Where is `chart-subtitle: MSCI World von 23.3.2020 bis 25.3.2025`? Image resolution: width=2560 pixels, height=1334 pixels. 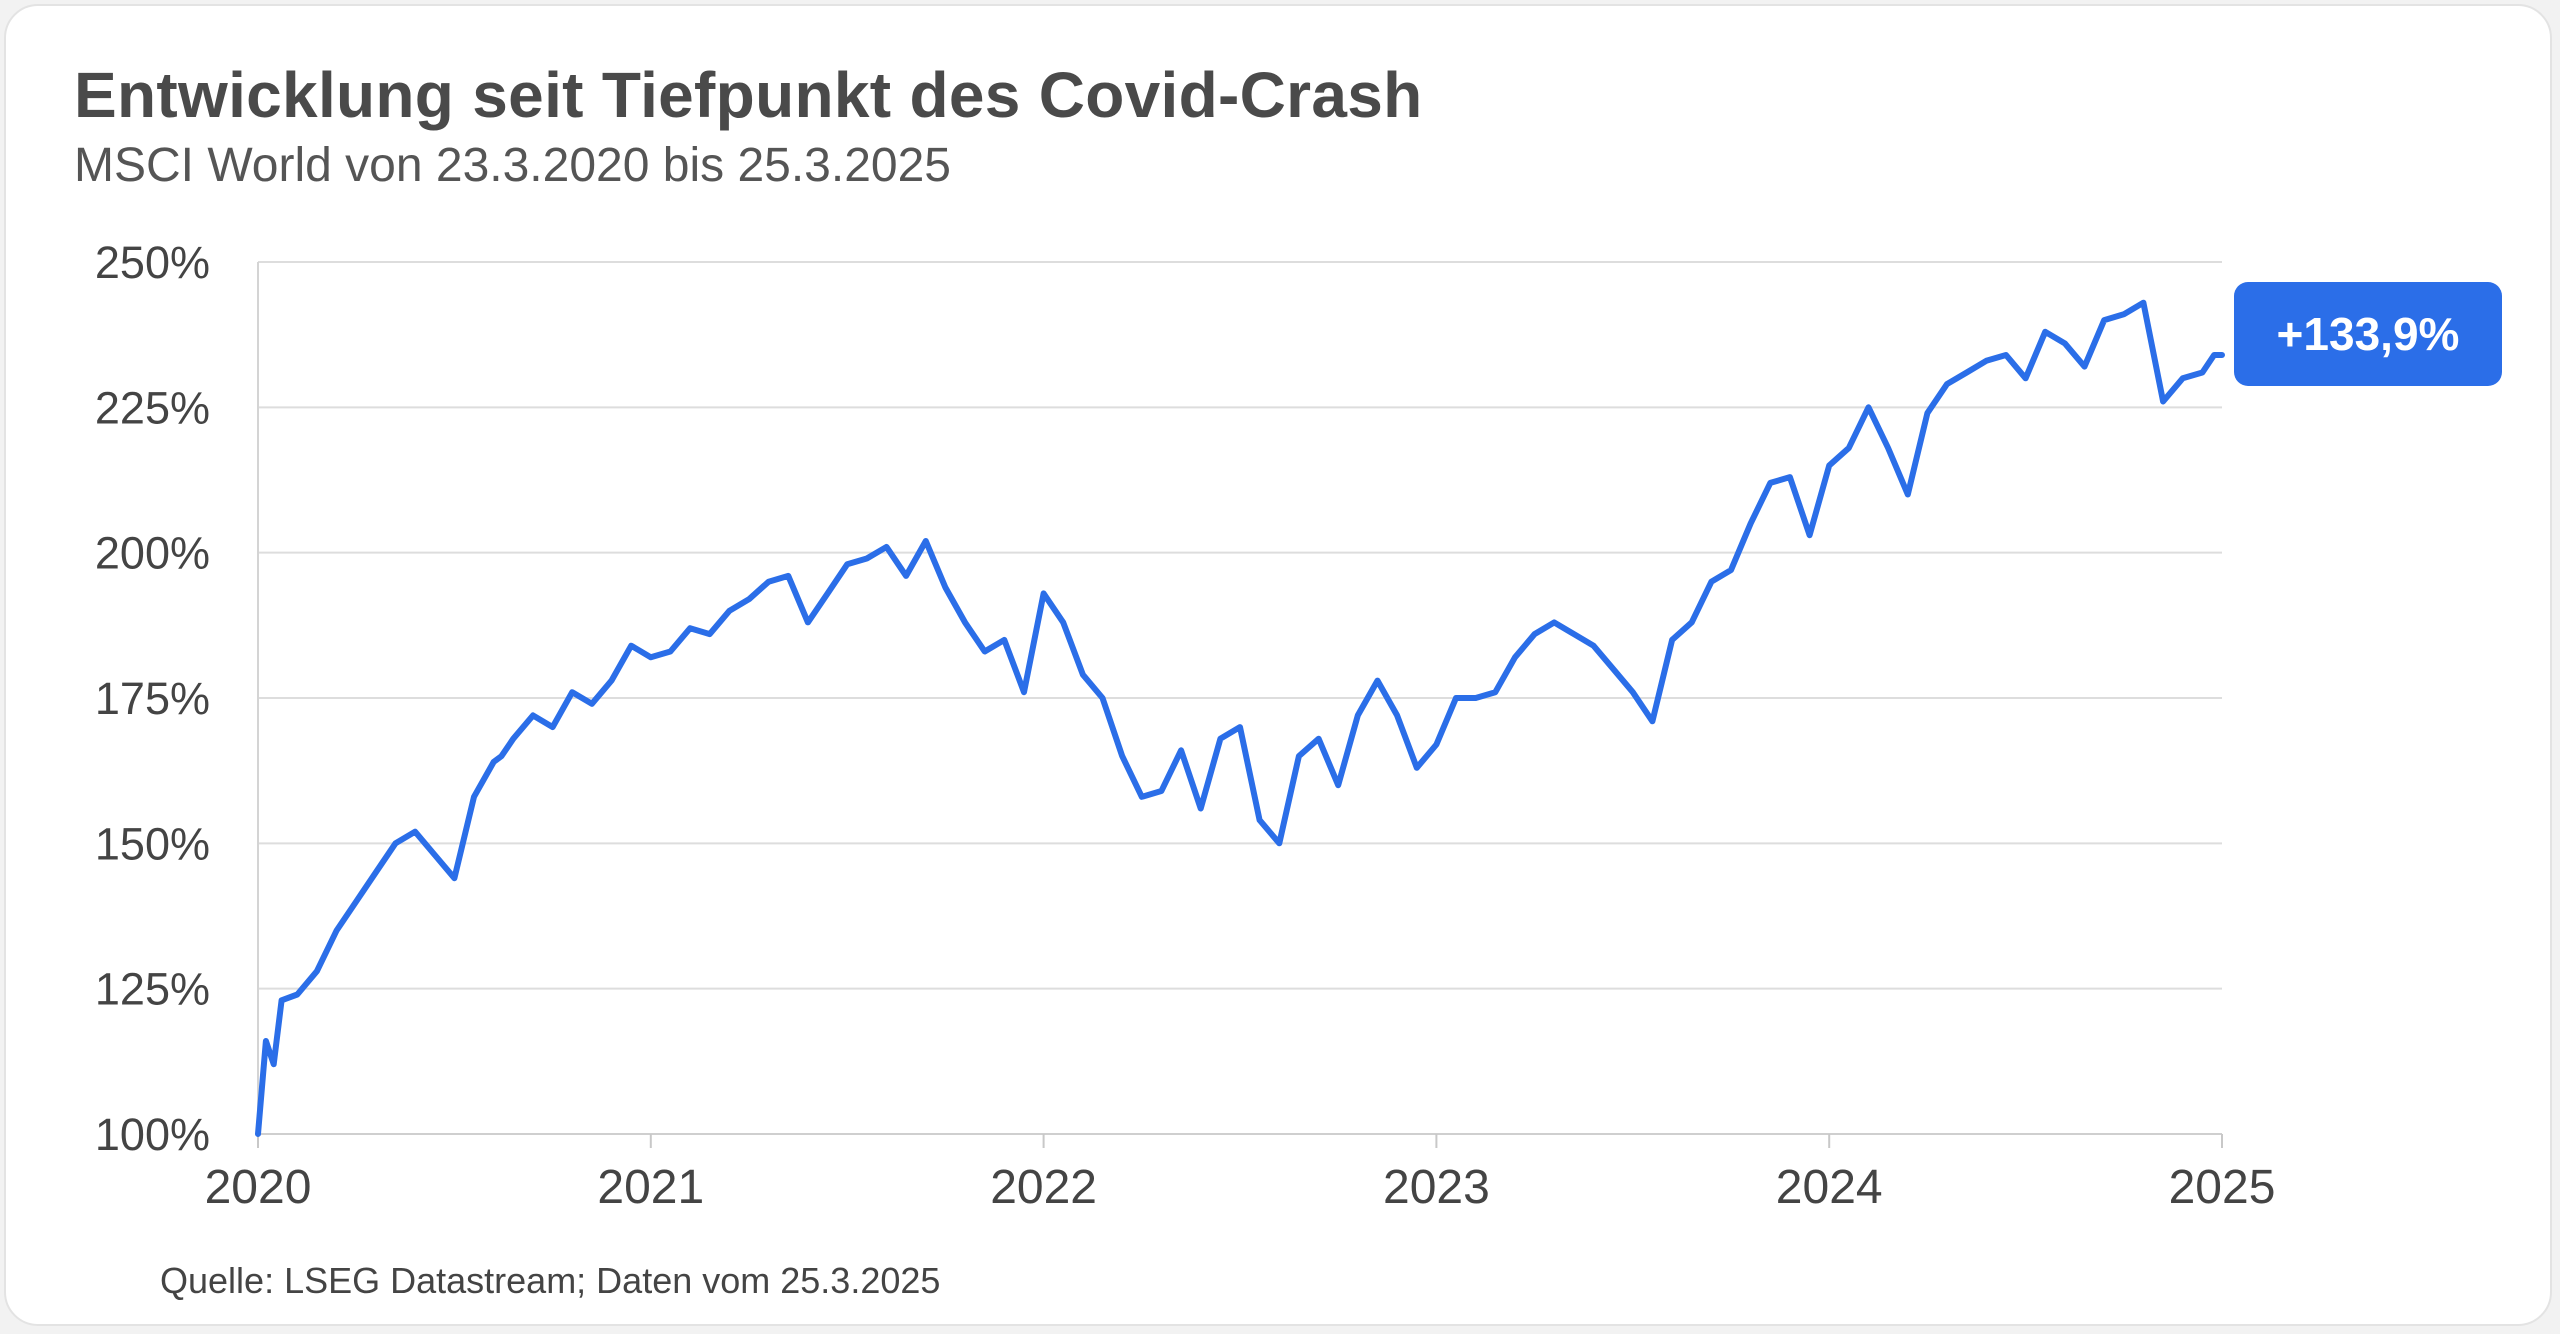
chart-subtitle: MSCI World von 23.3.2020 bis 25.3.2025 is located at coordinates (512, 165).